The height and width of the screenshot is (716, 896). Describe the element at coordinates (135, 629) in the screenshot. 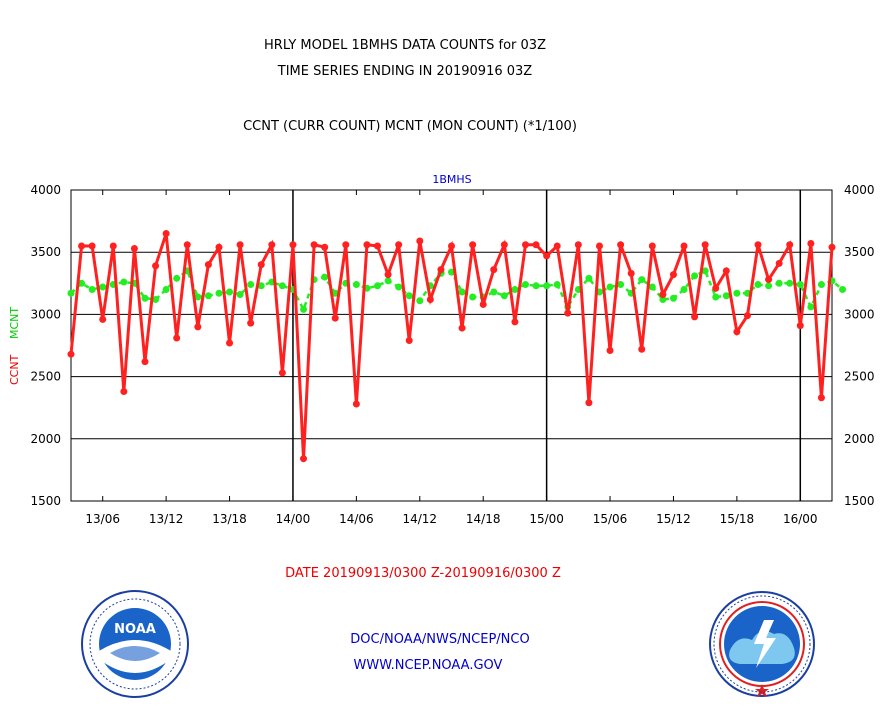

I see `noaa-logo-text: NOAA` at that location.